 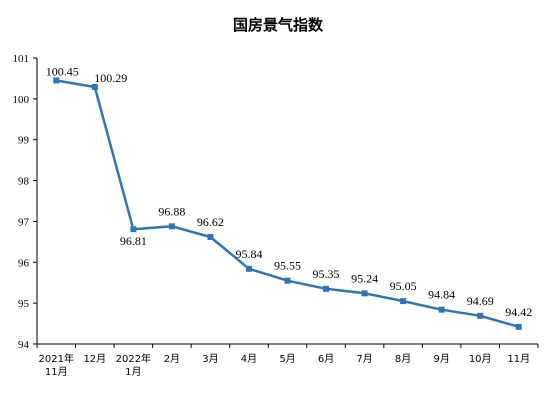 What do you see at coordinates (21, 59) in the screenshot?
I see `y-tick-label: 101` at bounding box center [21, 59].